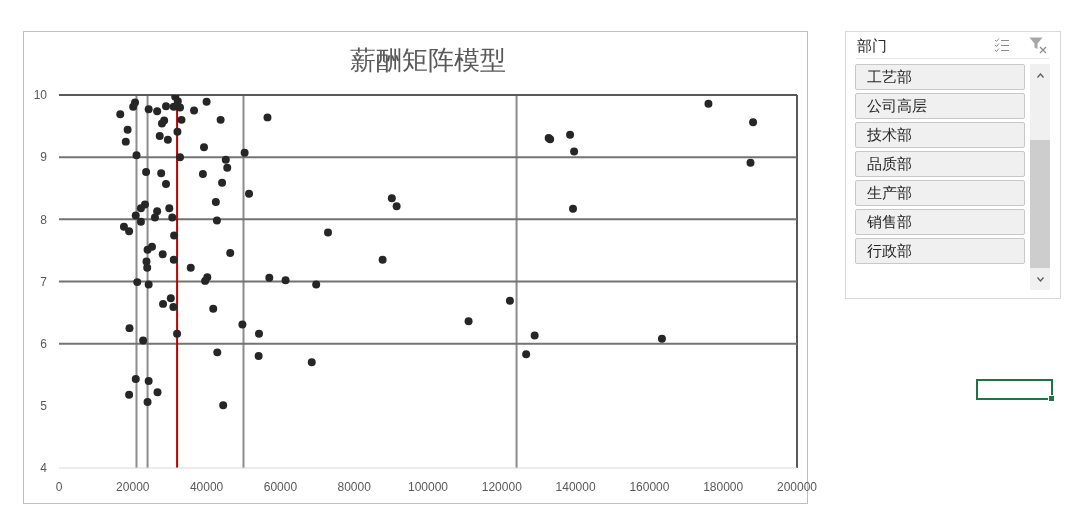 The width and height of the screenshot is (1080, 518). Describe the element at coordinates (940, 193) in the screenshot. I see `filter-button: 生产部` at that location.